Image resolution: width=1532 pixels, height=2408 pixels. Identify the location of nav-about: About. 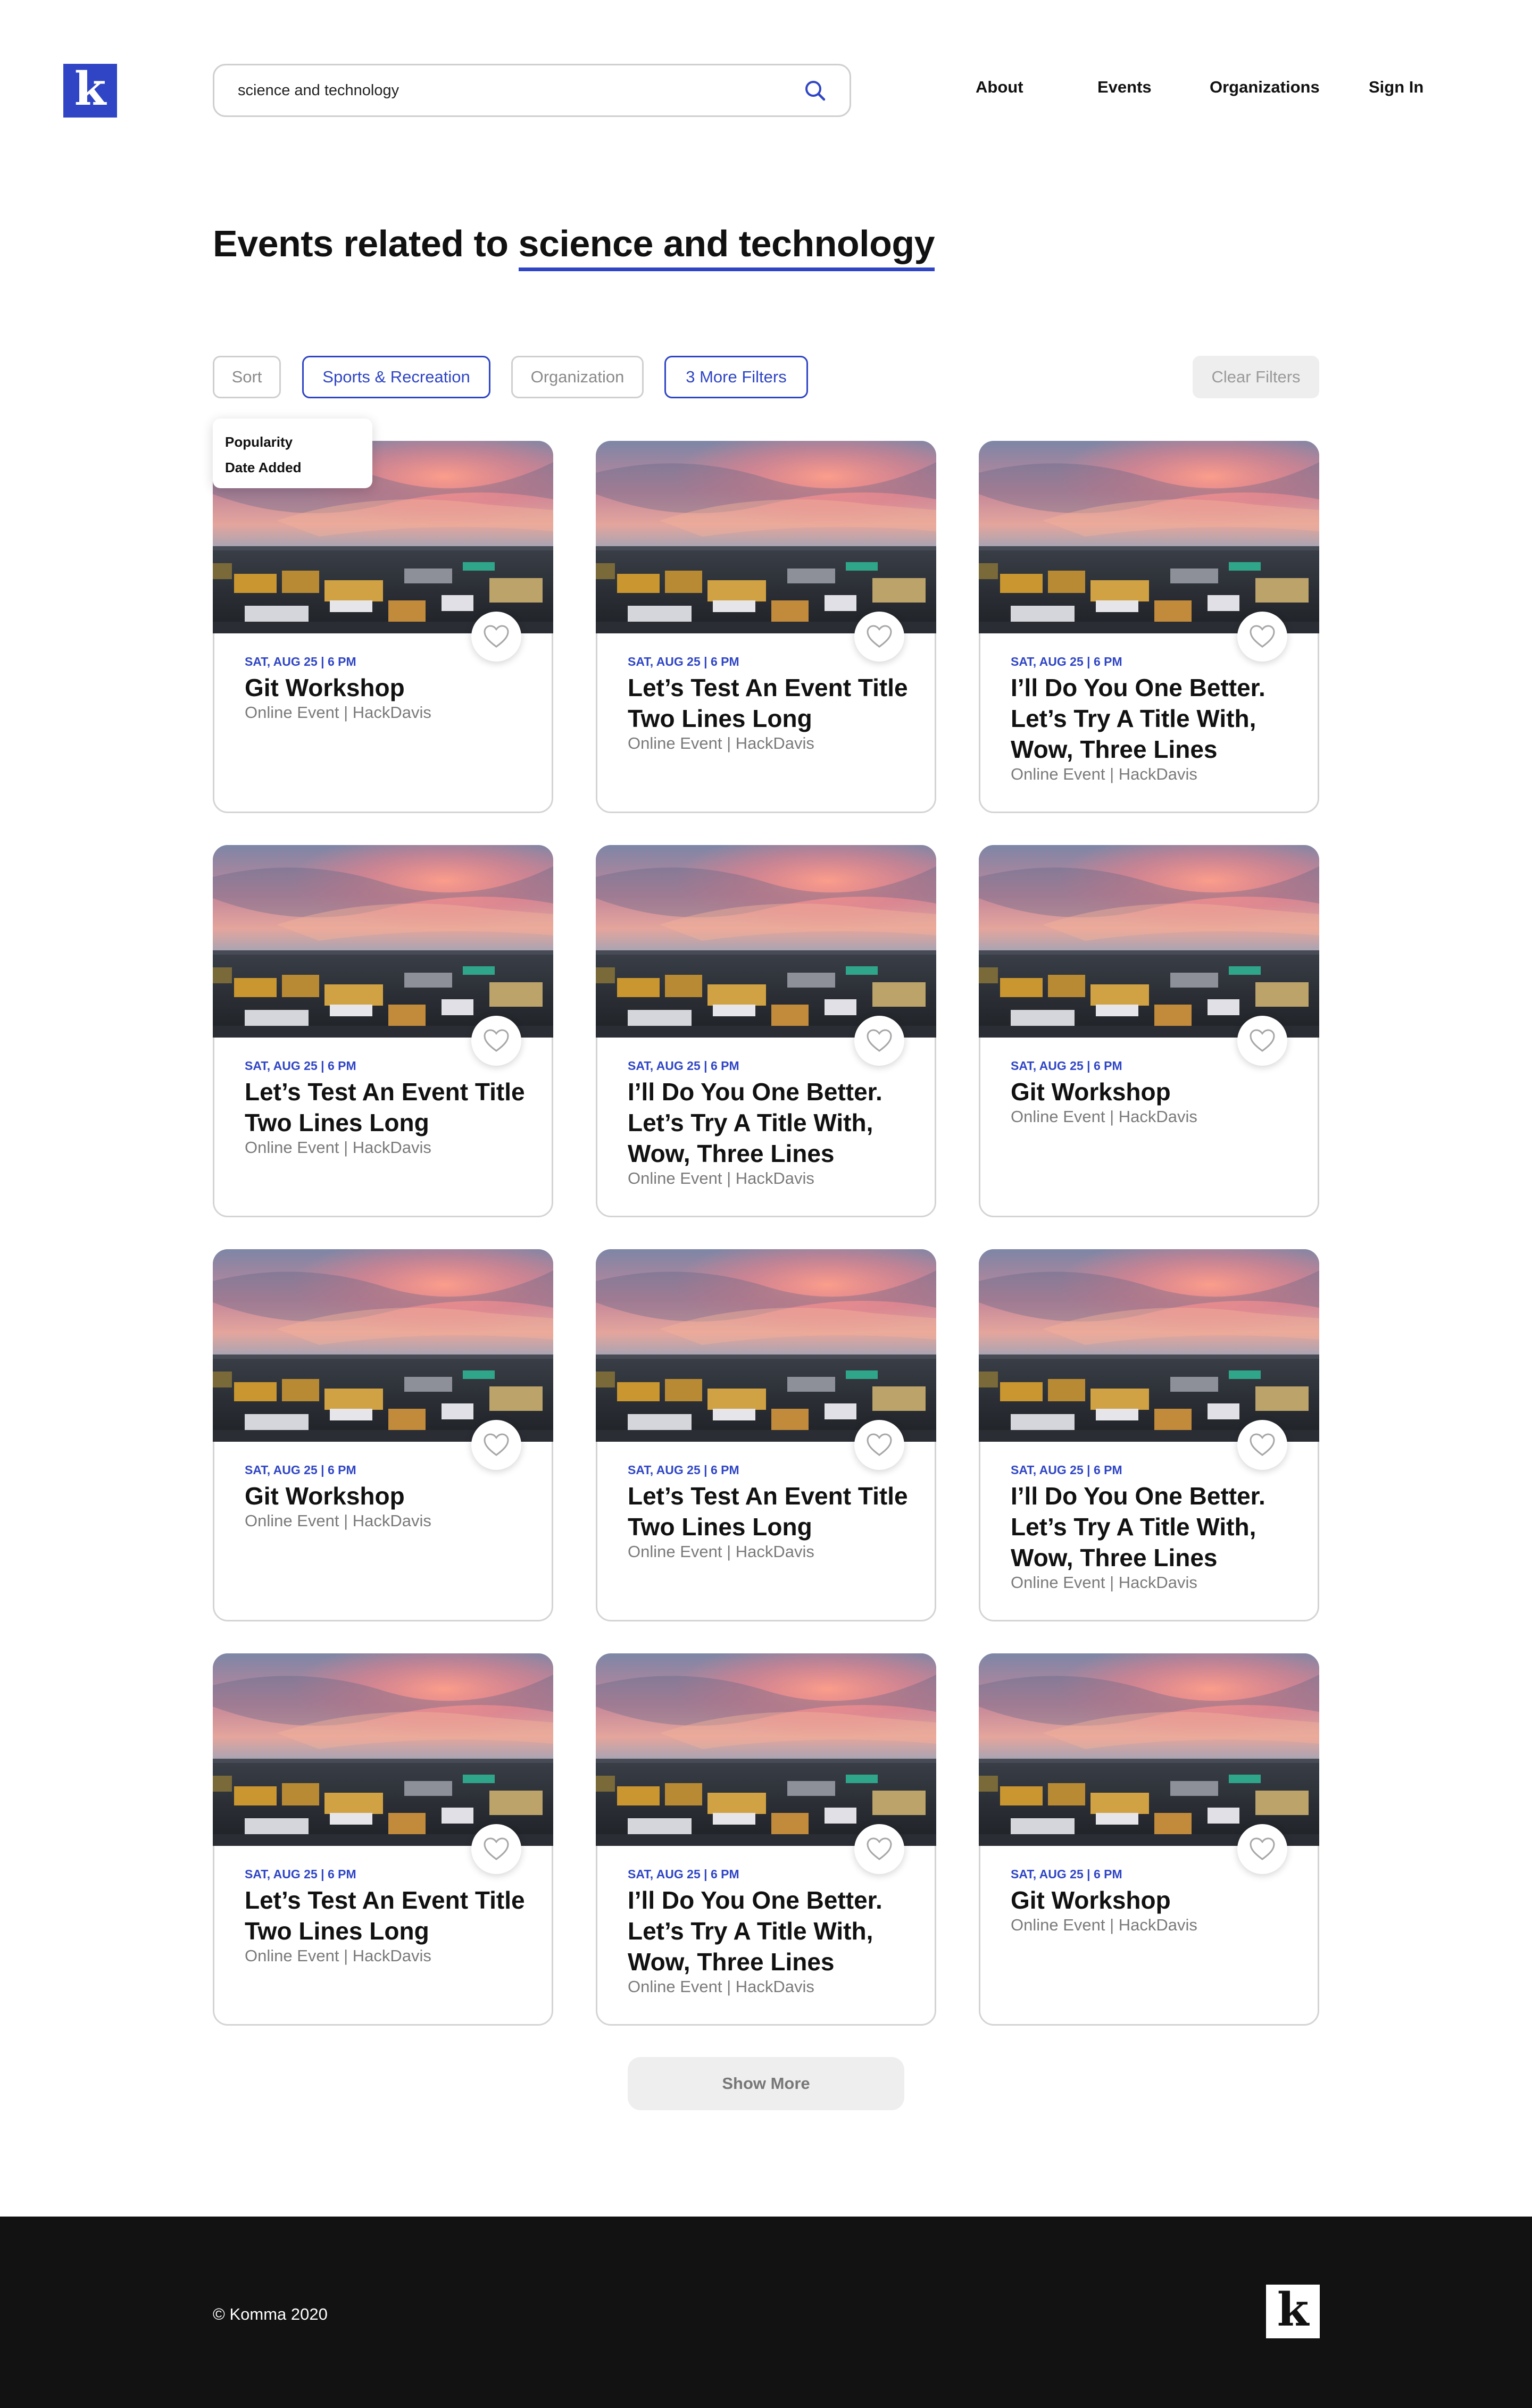
(999, 87).